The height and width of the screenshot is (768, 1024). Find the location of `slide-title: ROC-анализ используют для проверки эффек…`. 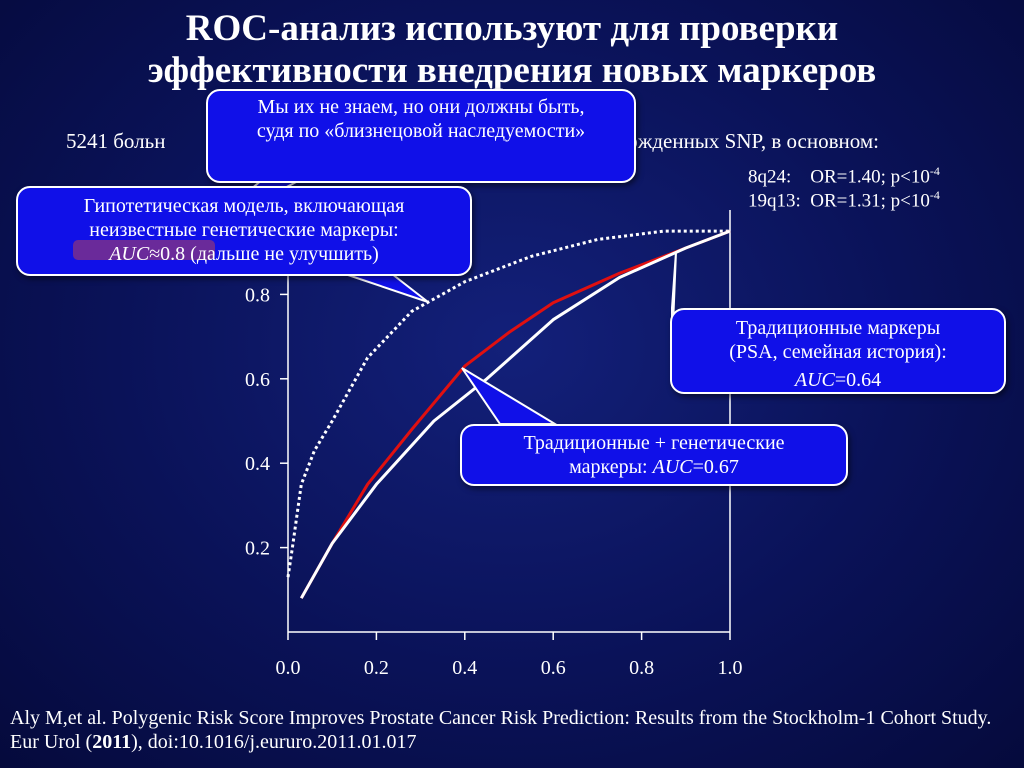

slide-title: ROC-анализ используют для проверки эффек… is located at coordinates (512, 50).